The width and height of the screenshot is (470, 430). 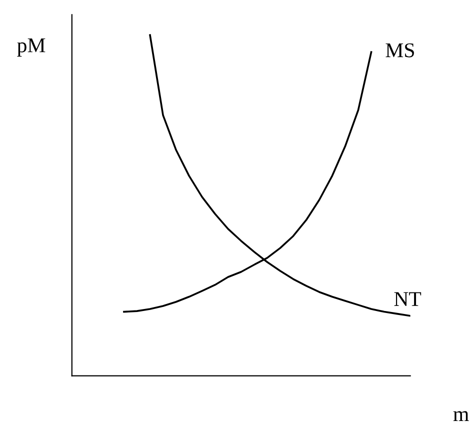 I want to click on x-axis-title: m, so click(x=461, y=416).